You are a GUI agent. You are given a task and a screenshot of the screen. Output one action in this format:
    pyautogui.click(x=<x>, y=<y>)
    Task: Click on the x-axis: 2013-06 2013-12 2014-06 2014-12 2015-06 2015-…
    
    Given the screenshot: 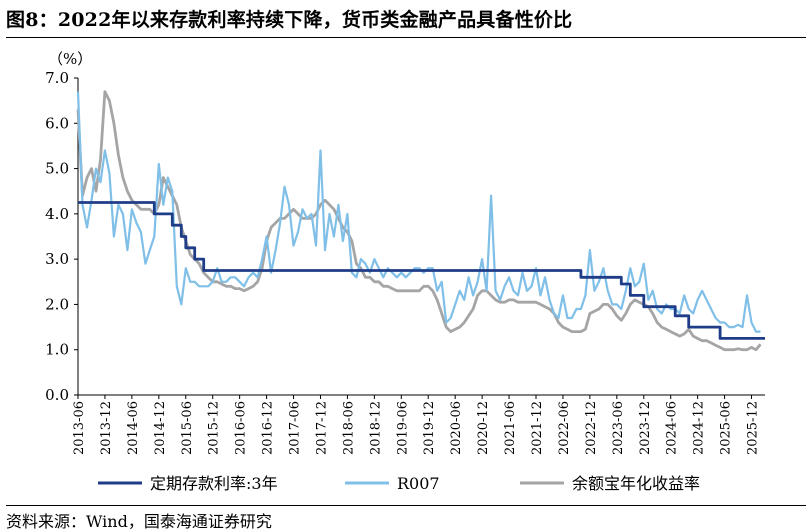 What is the action you would take?
    pyautogui.click(x=418, y=424)
    